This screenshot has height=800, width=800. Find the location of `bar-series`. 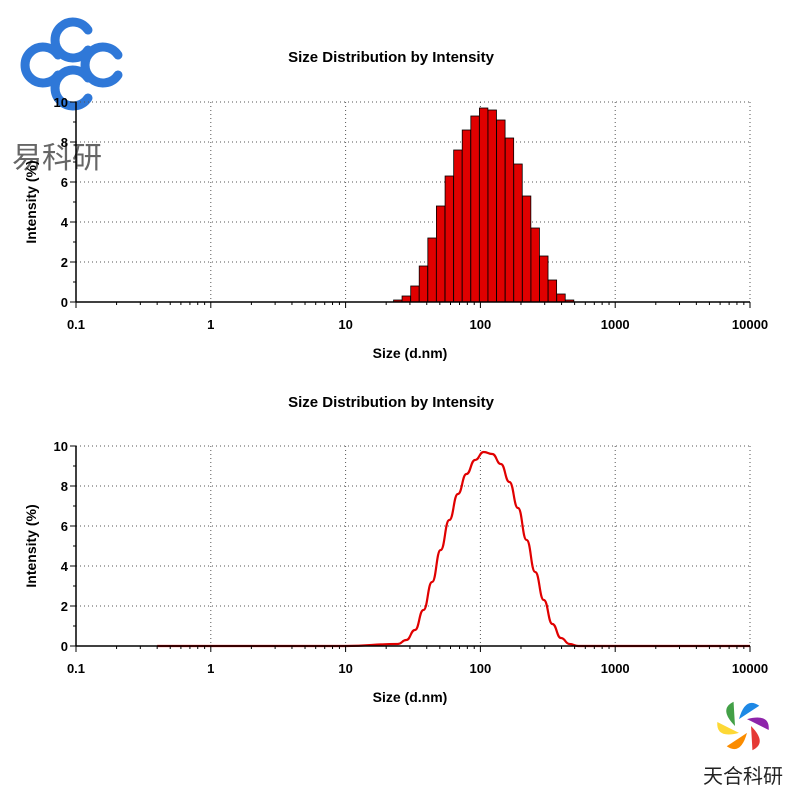

bar-series is located at coordinates (484, 205).